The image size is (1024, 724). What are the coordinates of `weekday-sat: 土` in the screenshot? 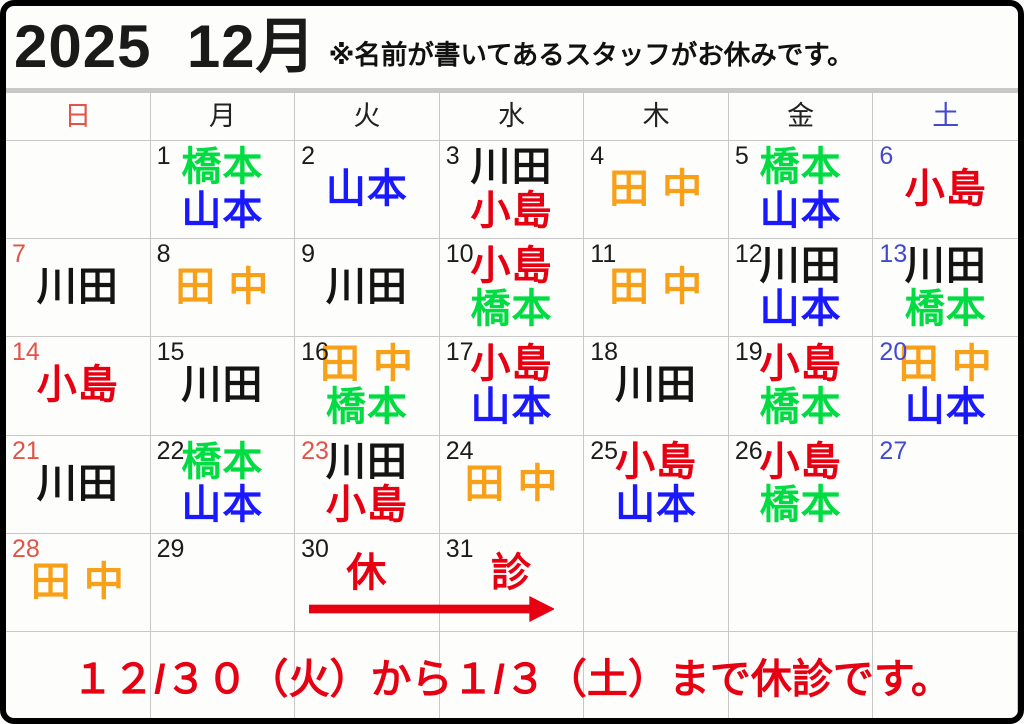 It's located at (945, 117).